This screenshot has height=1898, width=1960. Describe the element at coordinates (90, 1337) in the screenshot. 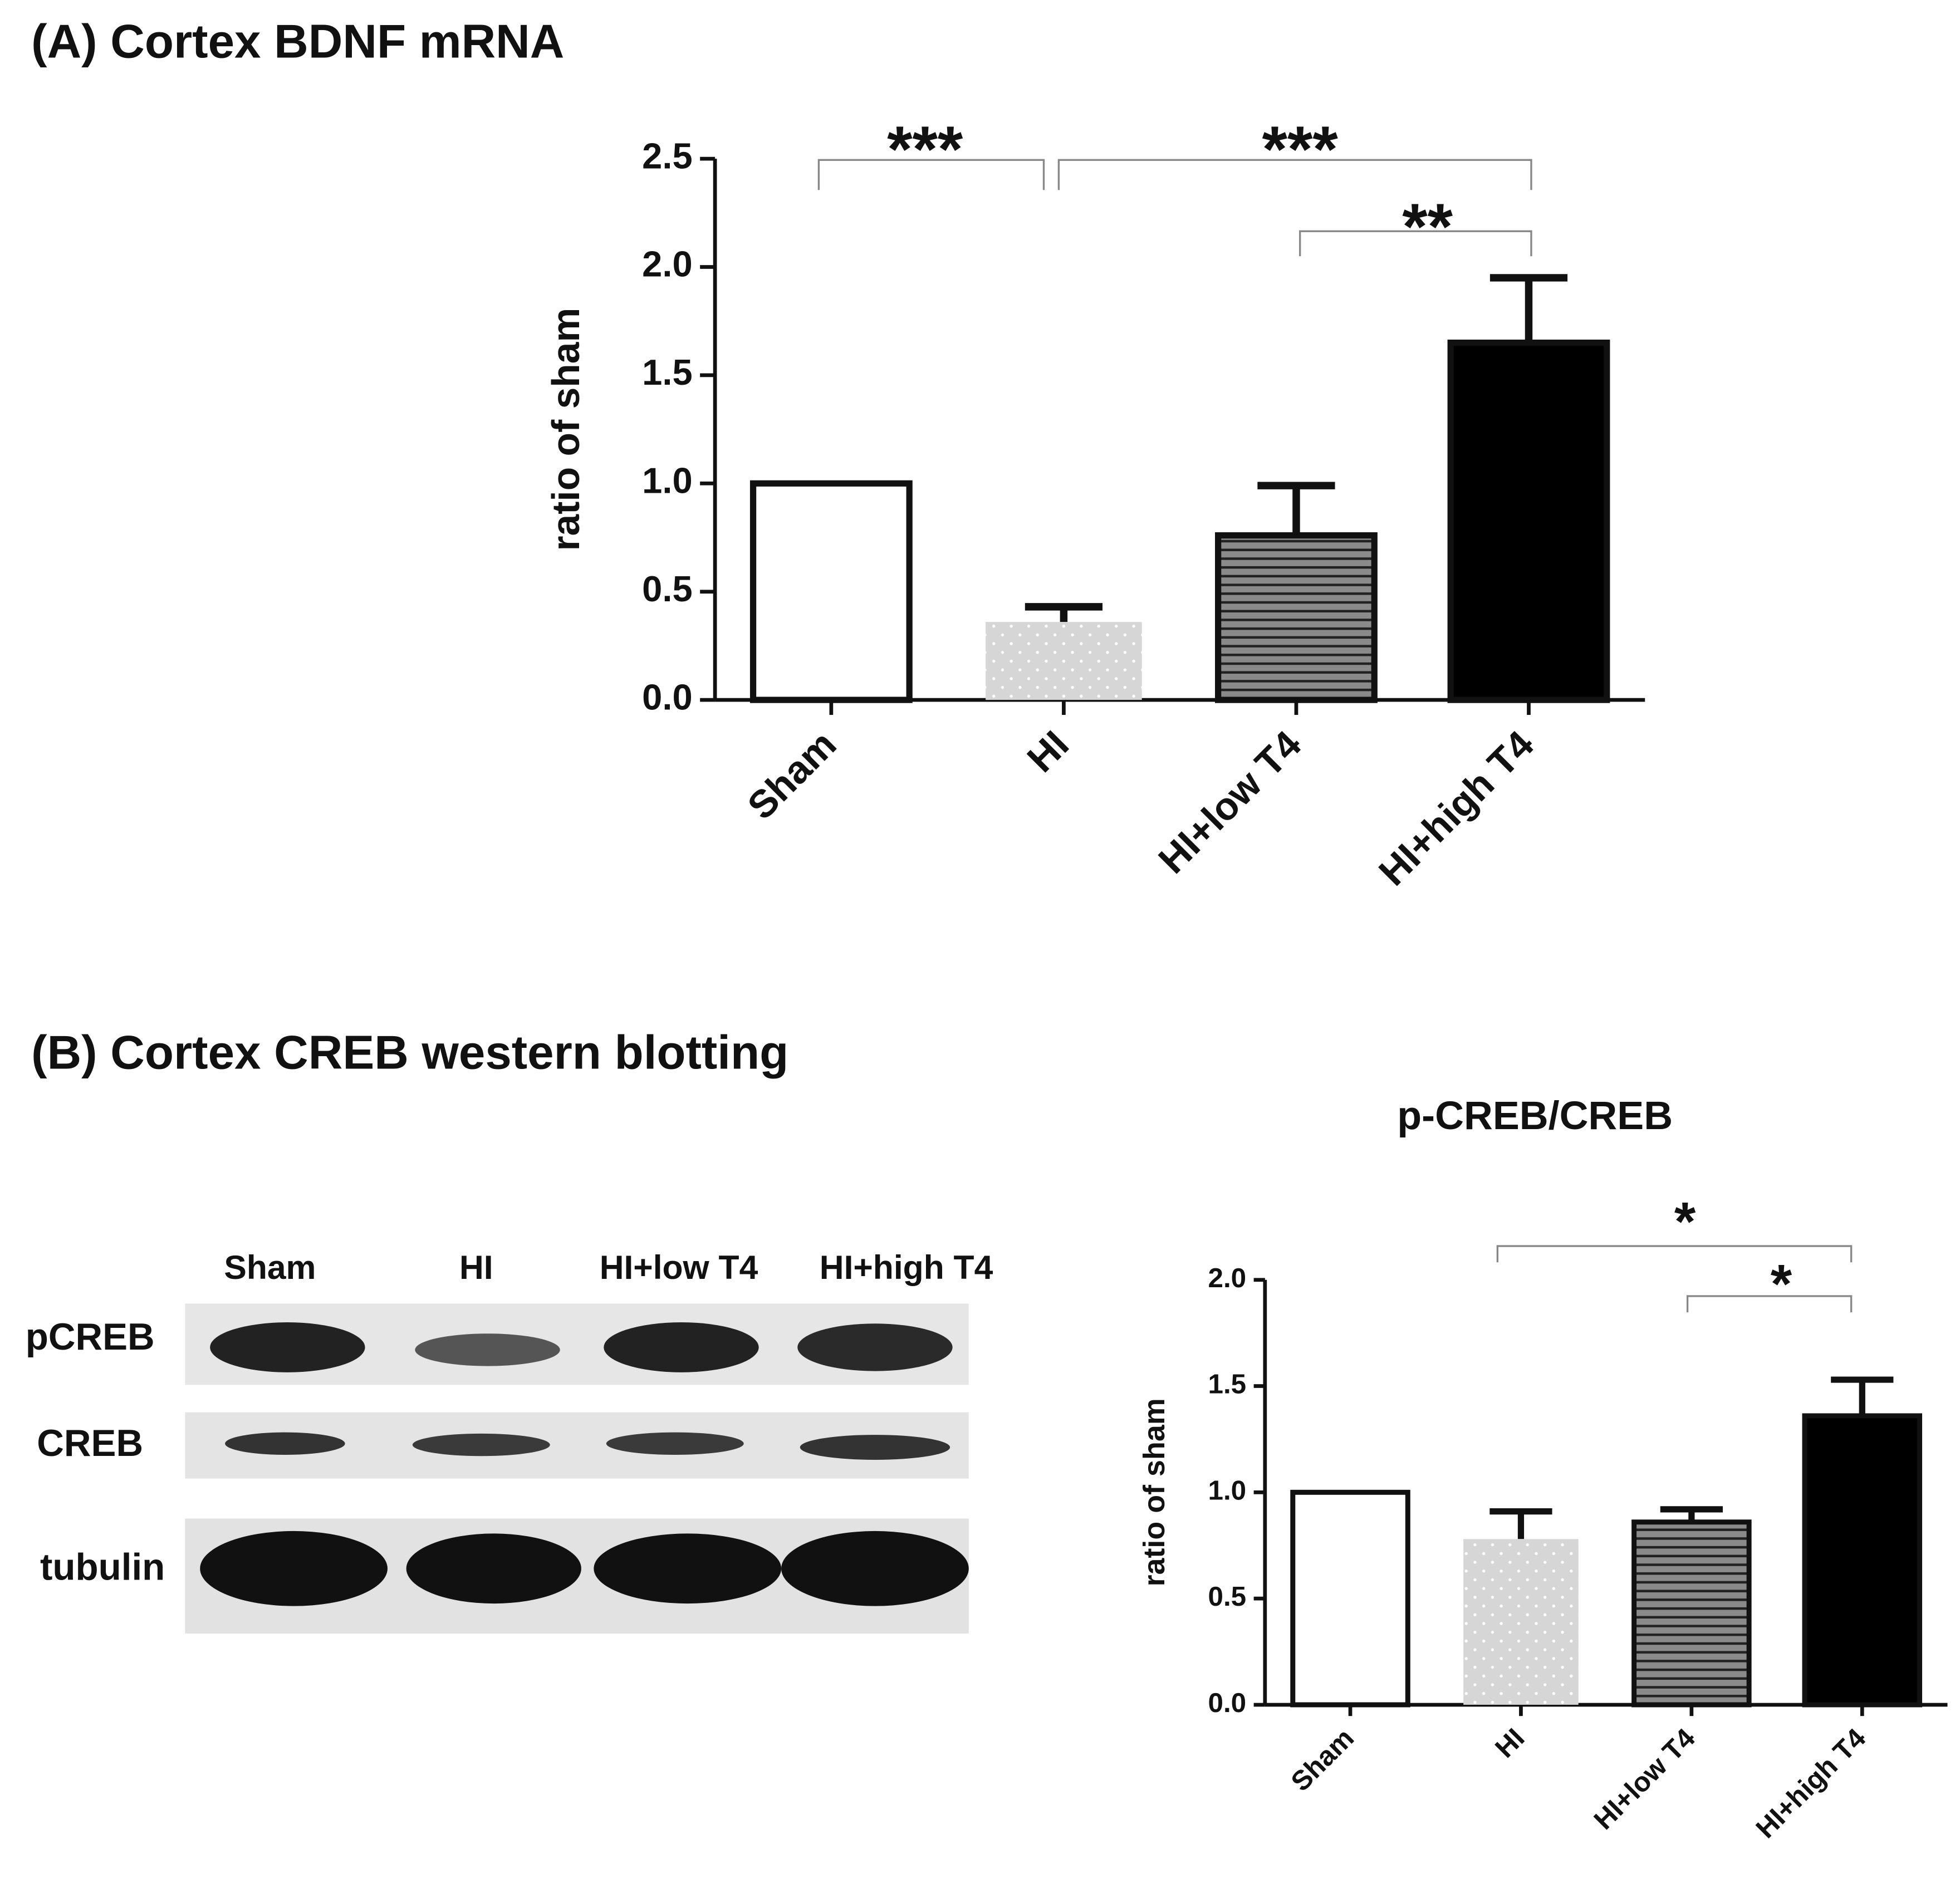

I see `row-label: pCREB` at that location.